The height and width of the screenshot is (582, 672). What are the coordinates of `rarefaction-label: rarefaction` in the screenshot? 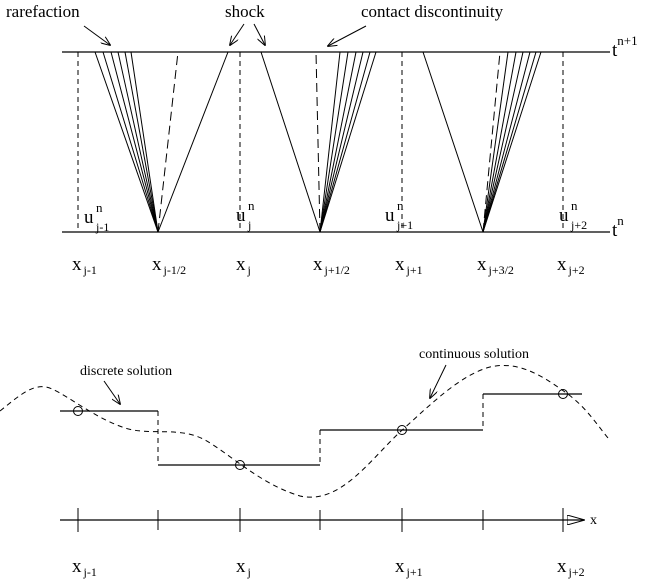 It's located at (43, 11).